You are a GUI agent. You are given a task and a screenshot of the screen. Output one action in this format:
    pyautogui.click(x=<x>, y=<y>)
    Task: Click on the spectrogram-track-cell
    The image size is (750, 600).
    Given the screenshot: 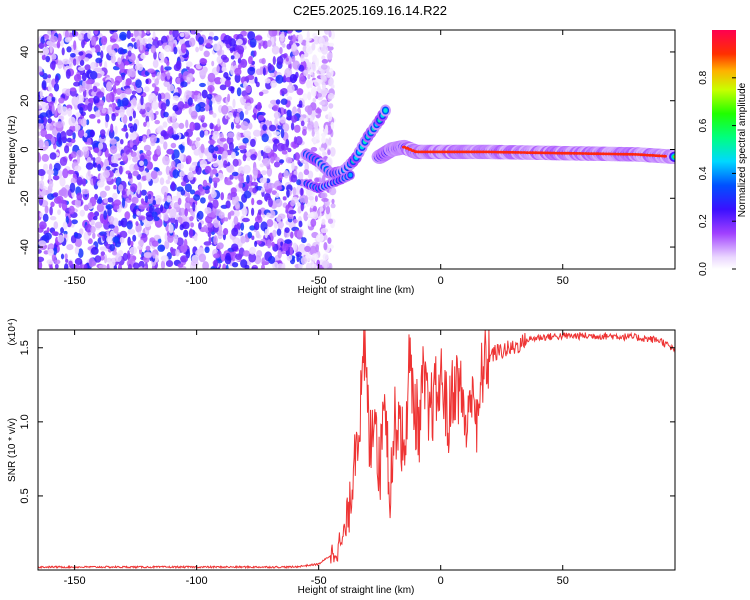 What is the action you would take?
    pyautogui.click(x=350, y=175)
    